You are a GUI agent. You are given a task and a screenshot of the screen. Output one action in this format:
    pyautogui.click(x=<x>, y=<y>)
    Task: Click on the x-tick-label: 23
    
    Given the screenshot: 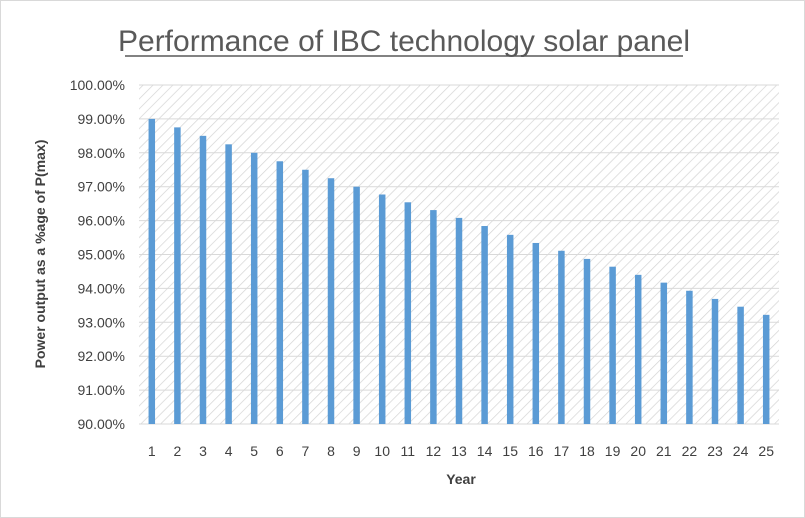 What is the action you would take?
    pyautogui.click(x=715, y=451)
    